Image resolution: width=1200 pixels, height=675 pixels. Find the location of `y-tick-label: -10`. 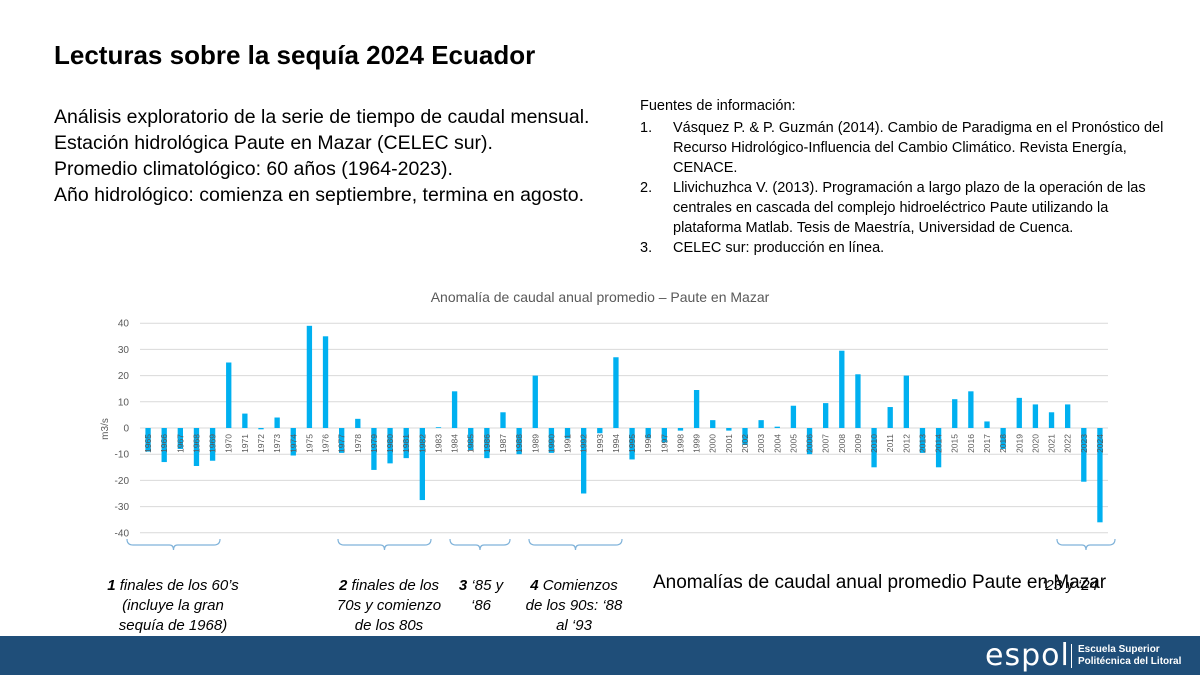

y-tick-label: -10 is located at coordinates (122, 455).